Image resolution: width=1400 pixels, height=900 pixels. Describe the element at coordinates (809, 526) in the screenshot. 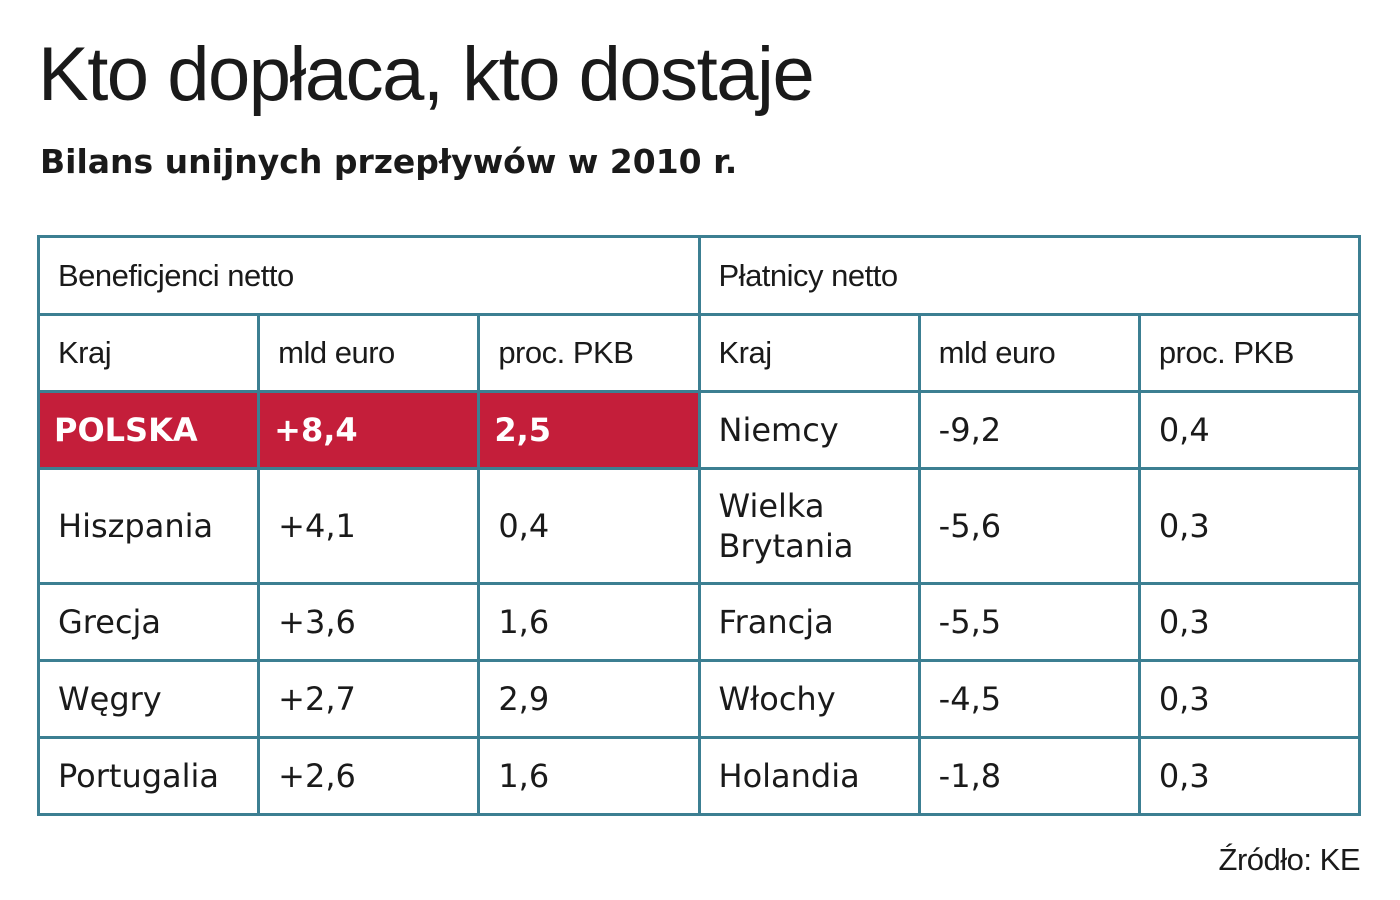

I see `payer-country-cell: Wielka Brytania` at that location.